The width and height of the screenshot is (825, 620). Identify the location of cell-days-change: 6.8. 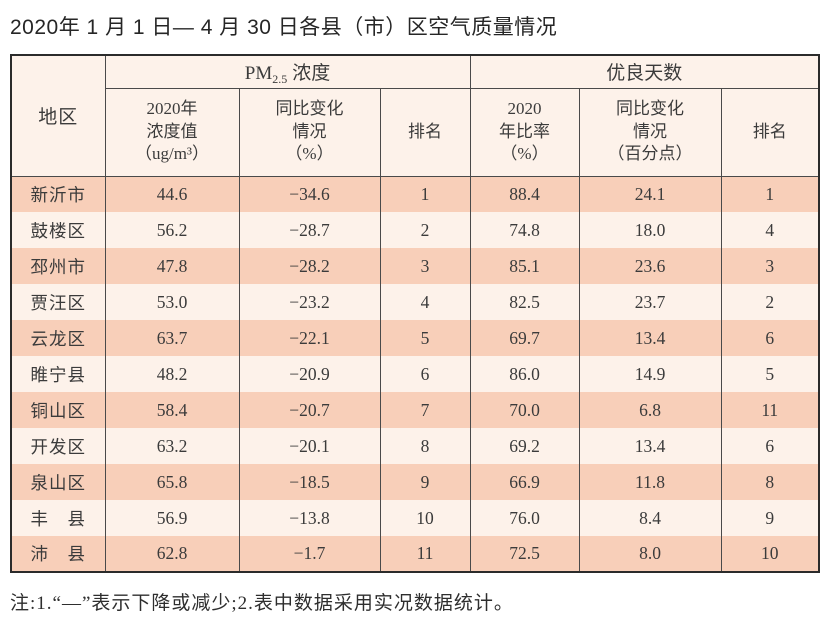
(650, 410).